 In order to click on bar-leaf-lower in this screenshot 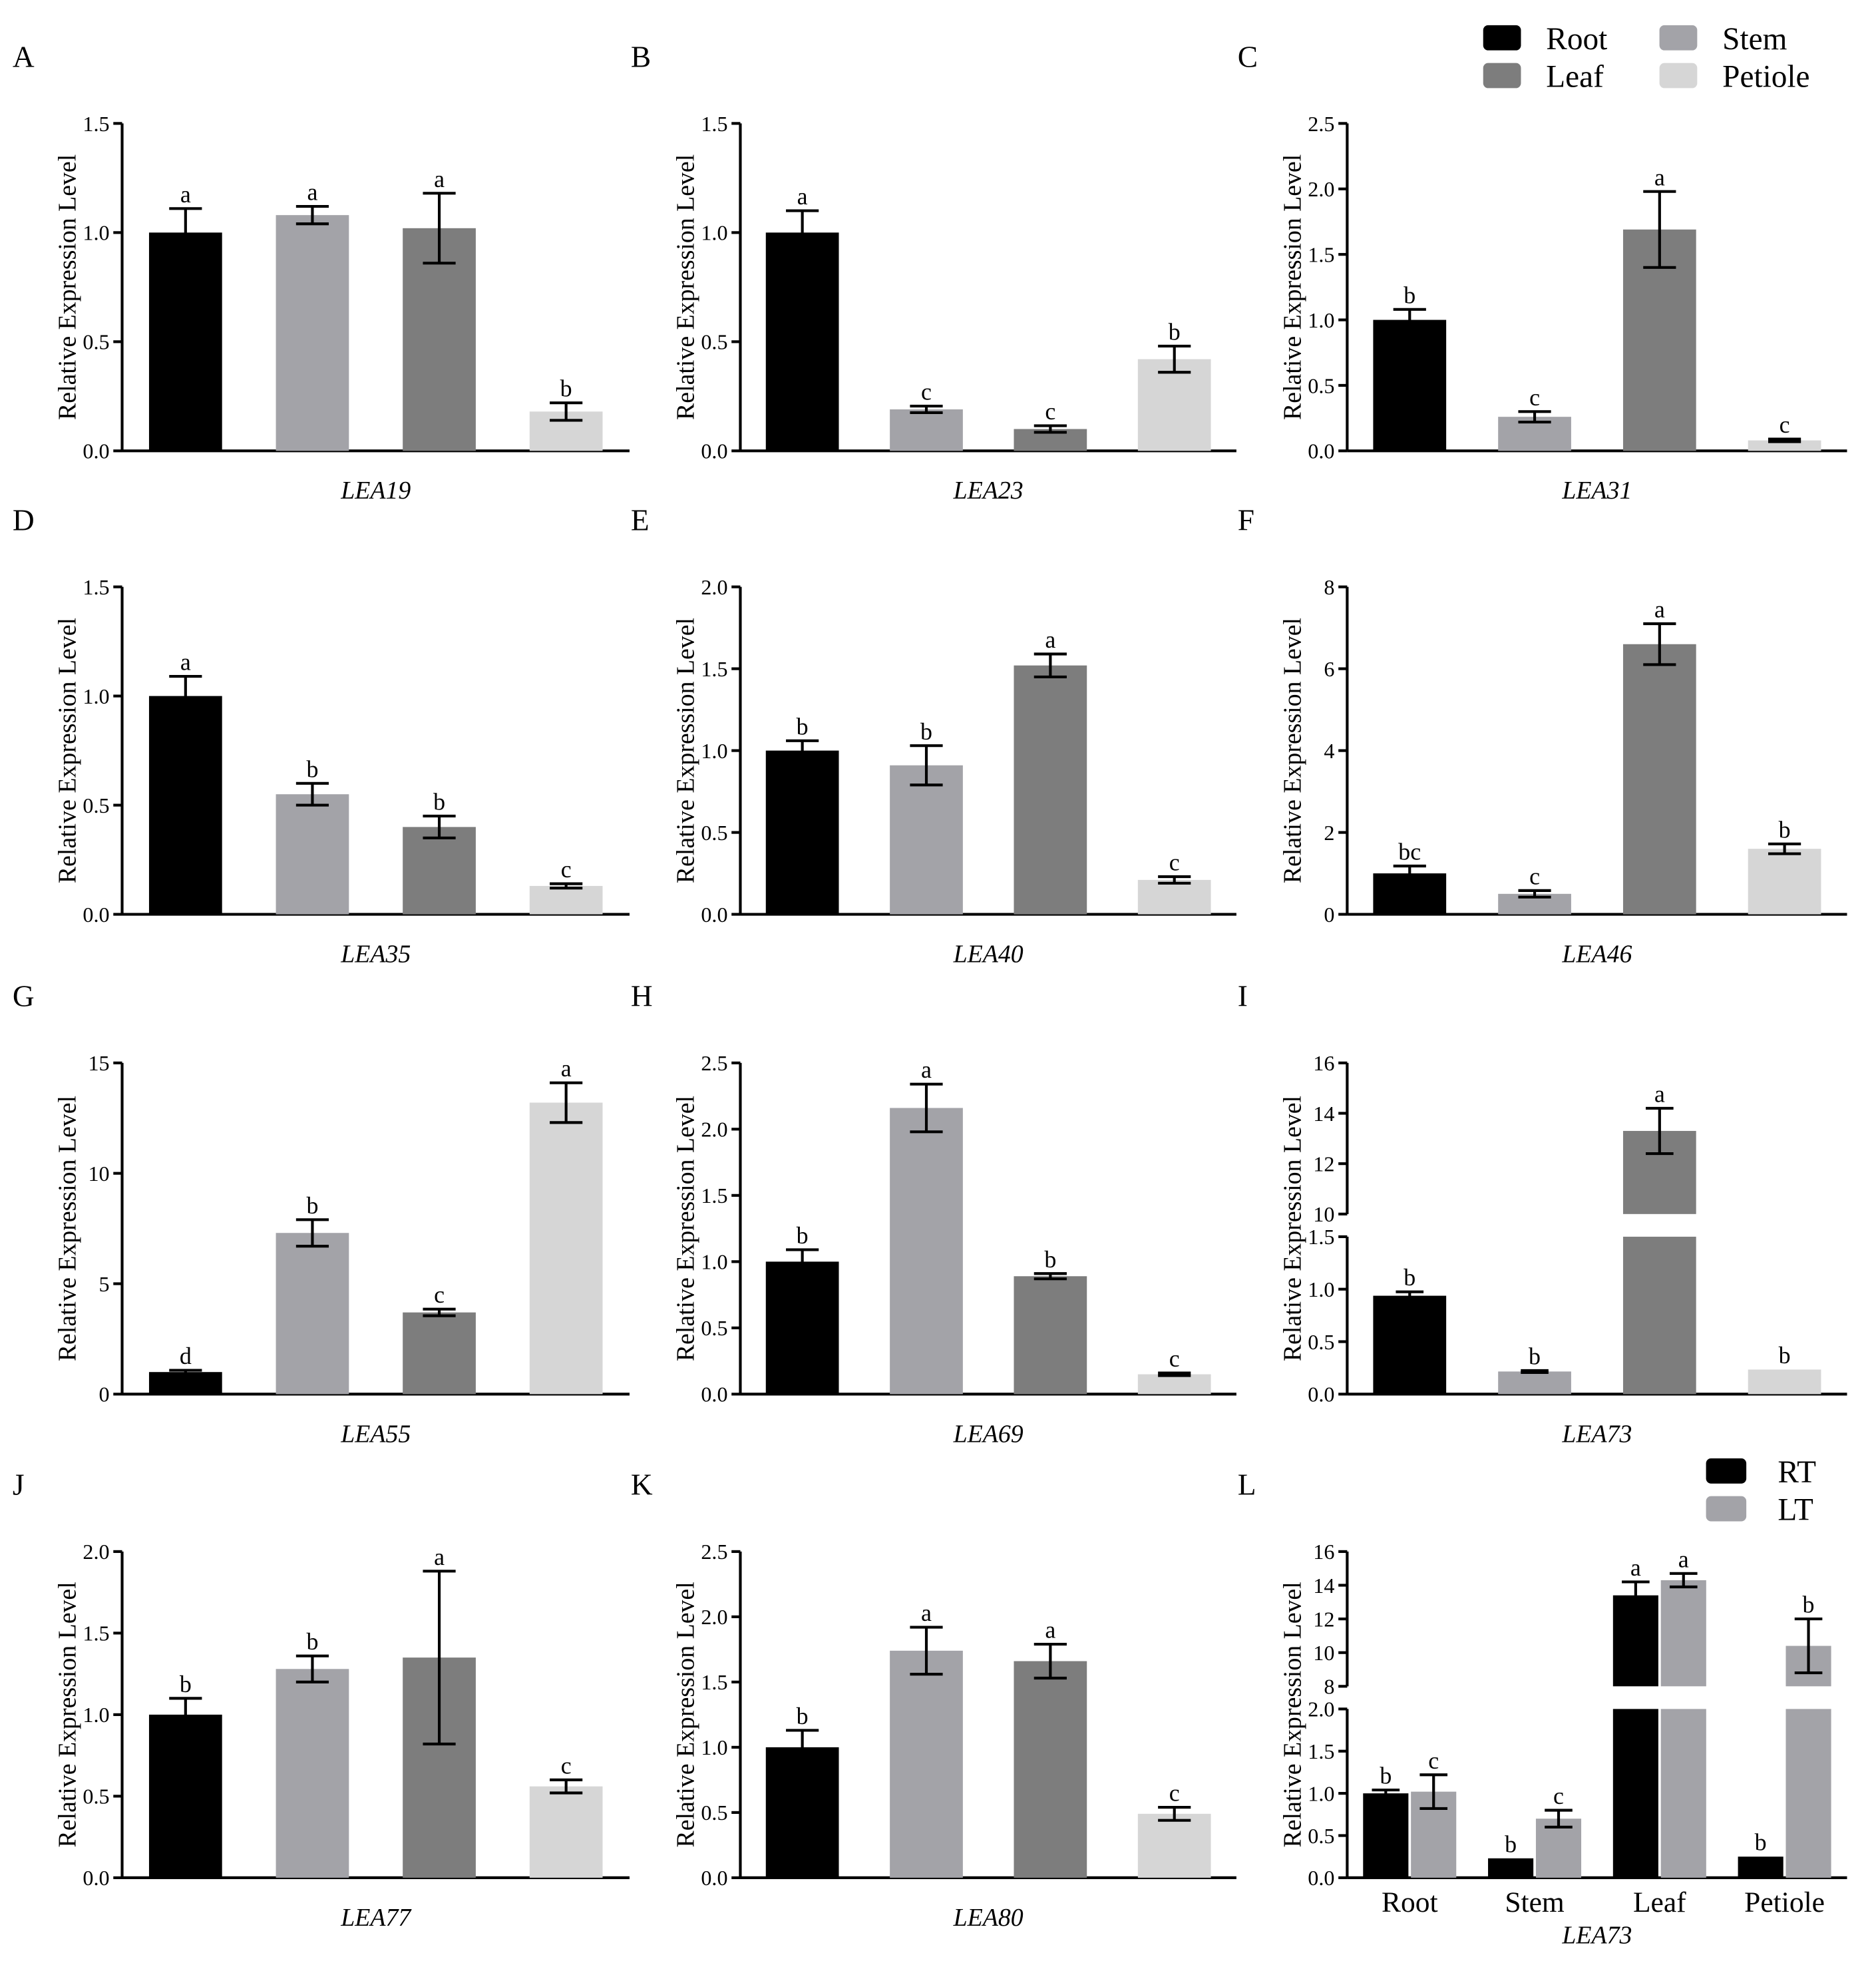, I will do `click(1659, 1315)`.